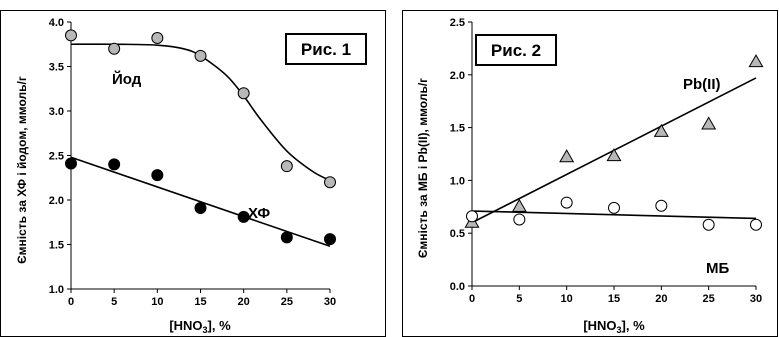  I want to click on figure-label: Рис. 2, so click(516, 50).